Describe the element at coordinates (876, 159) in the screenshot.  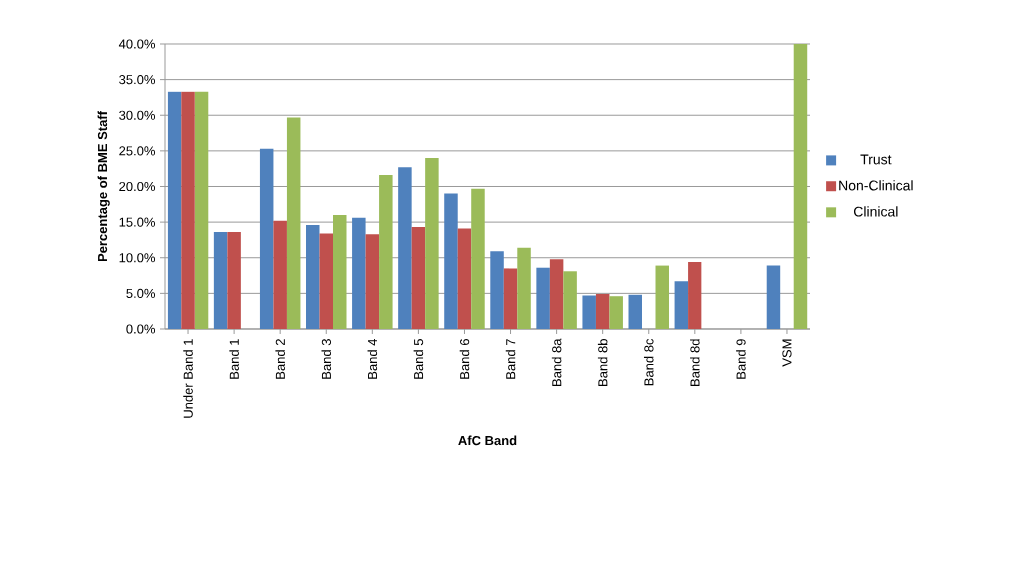
I see `legend-label: Trust` at that location.